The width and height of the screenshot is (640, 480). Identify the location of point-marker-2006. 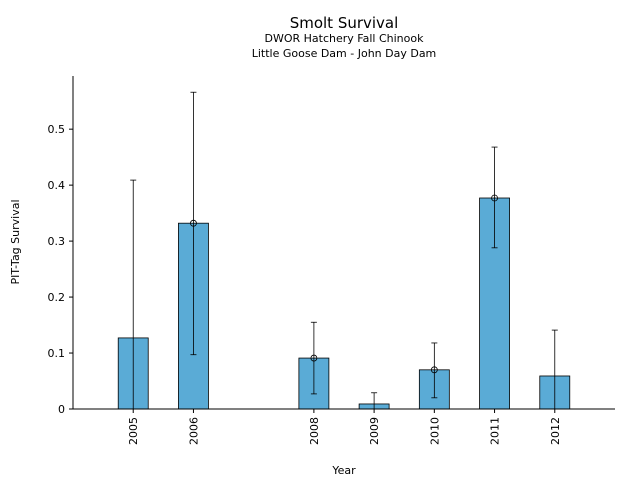
(193, 223).